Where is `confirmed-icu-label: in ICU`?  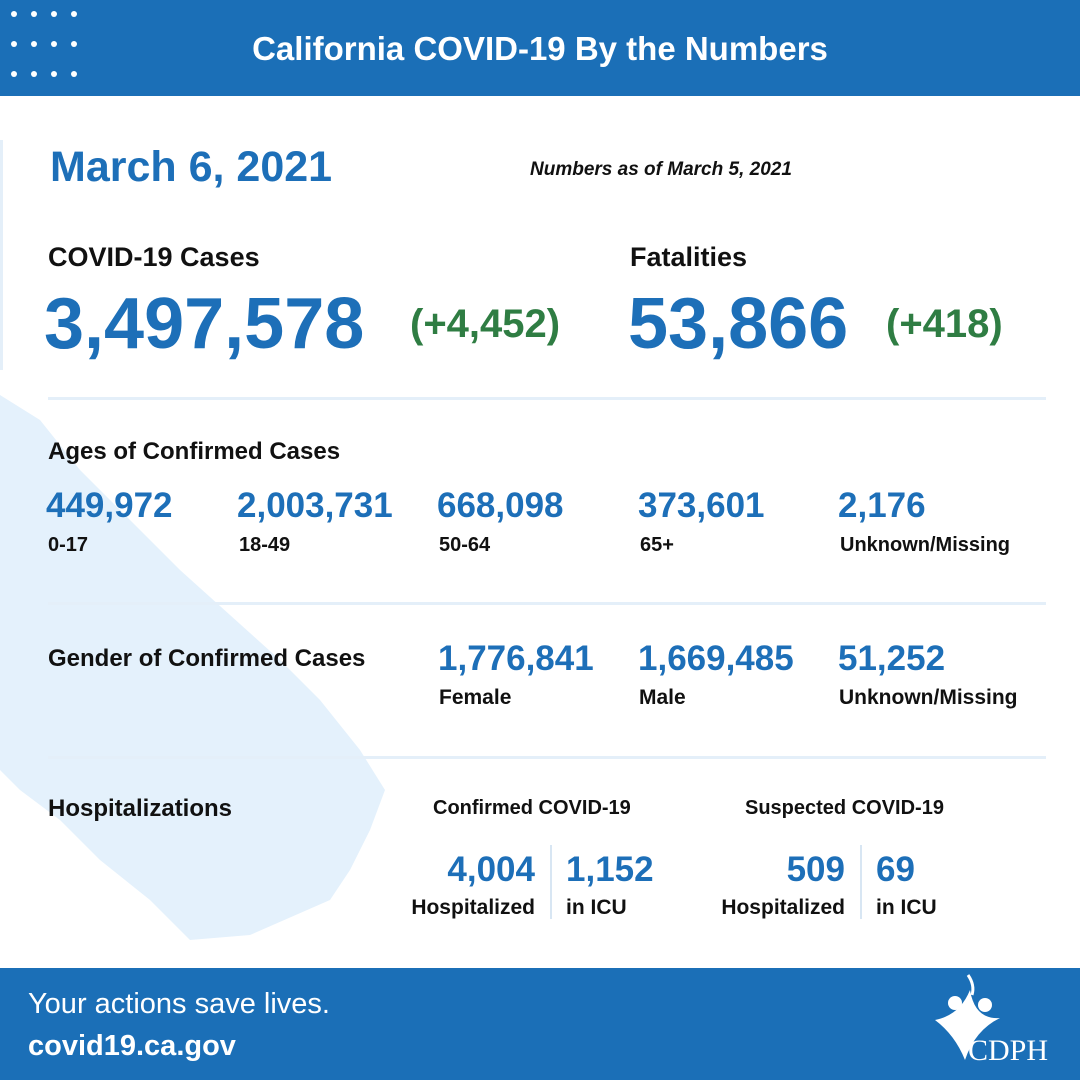 confirmed-icu-label: in ICU is located at coordinates (596, 907).